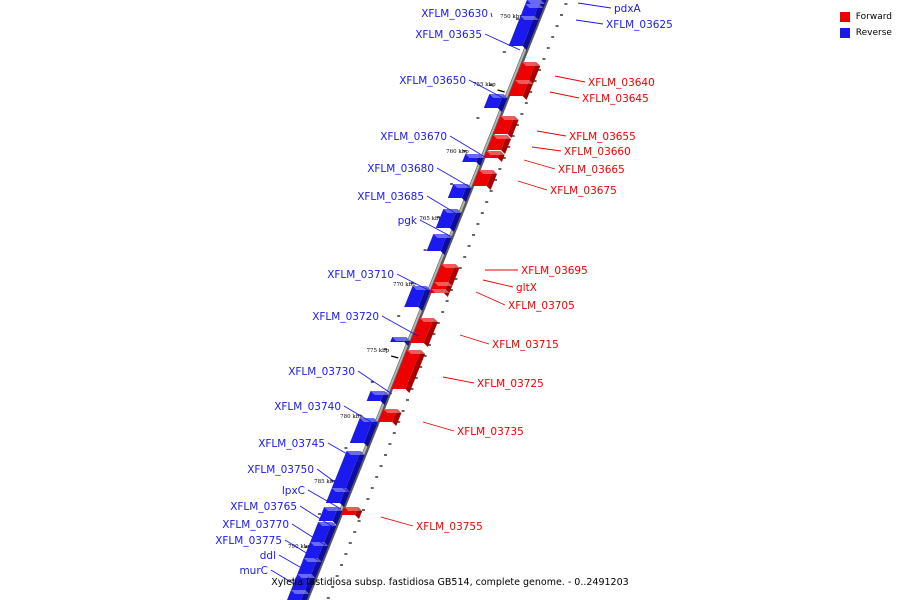 The height and width of the screenshot is (600, 900). I want to click on gene-label: XFLM_03660, so click(597, 152).